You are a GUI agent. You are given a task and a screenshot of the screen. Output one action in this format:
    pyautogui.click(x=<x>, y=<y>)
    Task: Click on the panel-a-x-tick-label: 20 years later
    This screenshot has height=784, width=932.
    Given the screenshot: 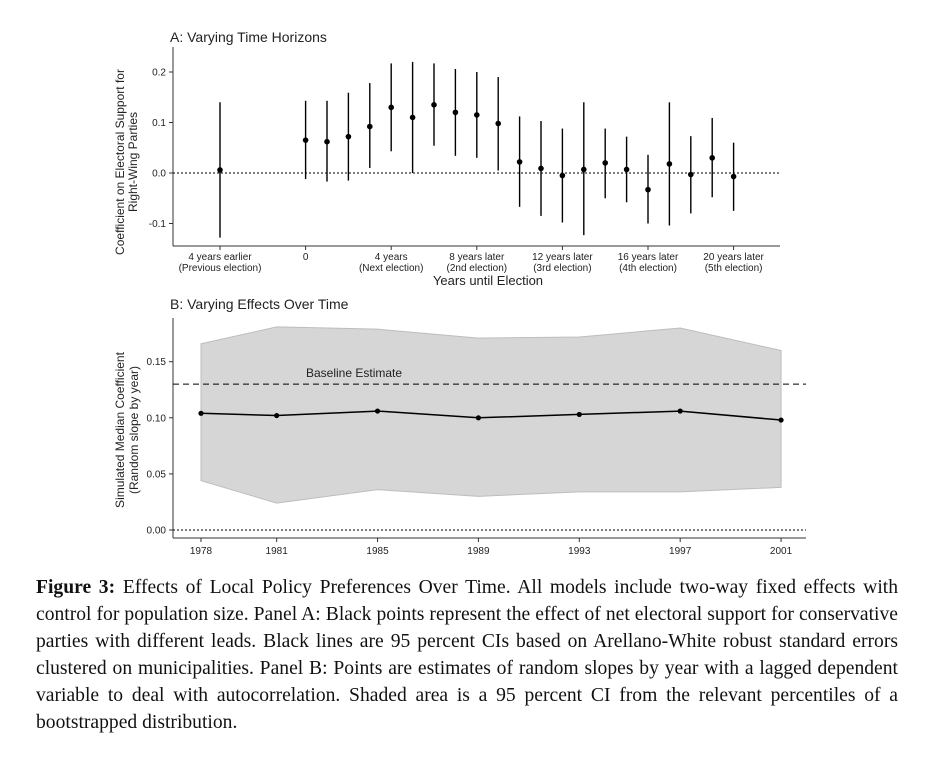 What is the action you would take?
    pyautogui.click(x=733, y=257)
    